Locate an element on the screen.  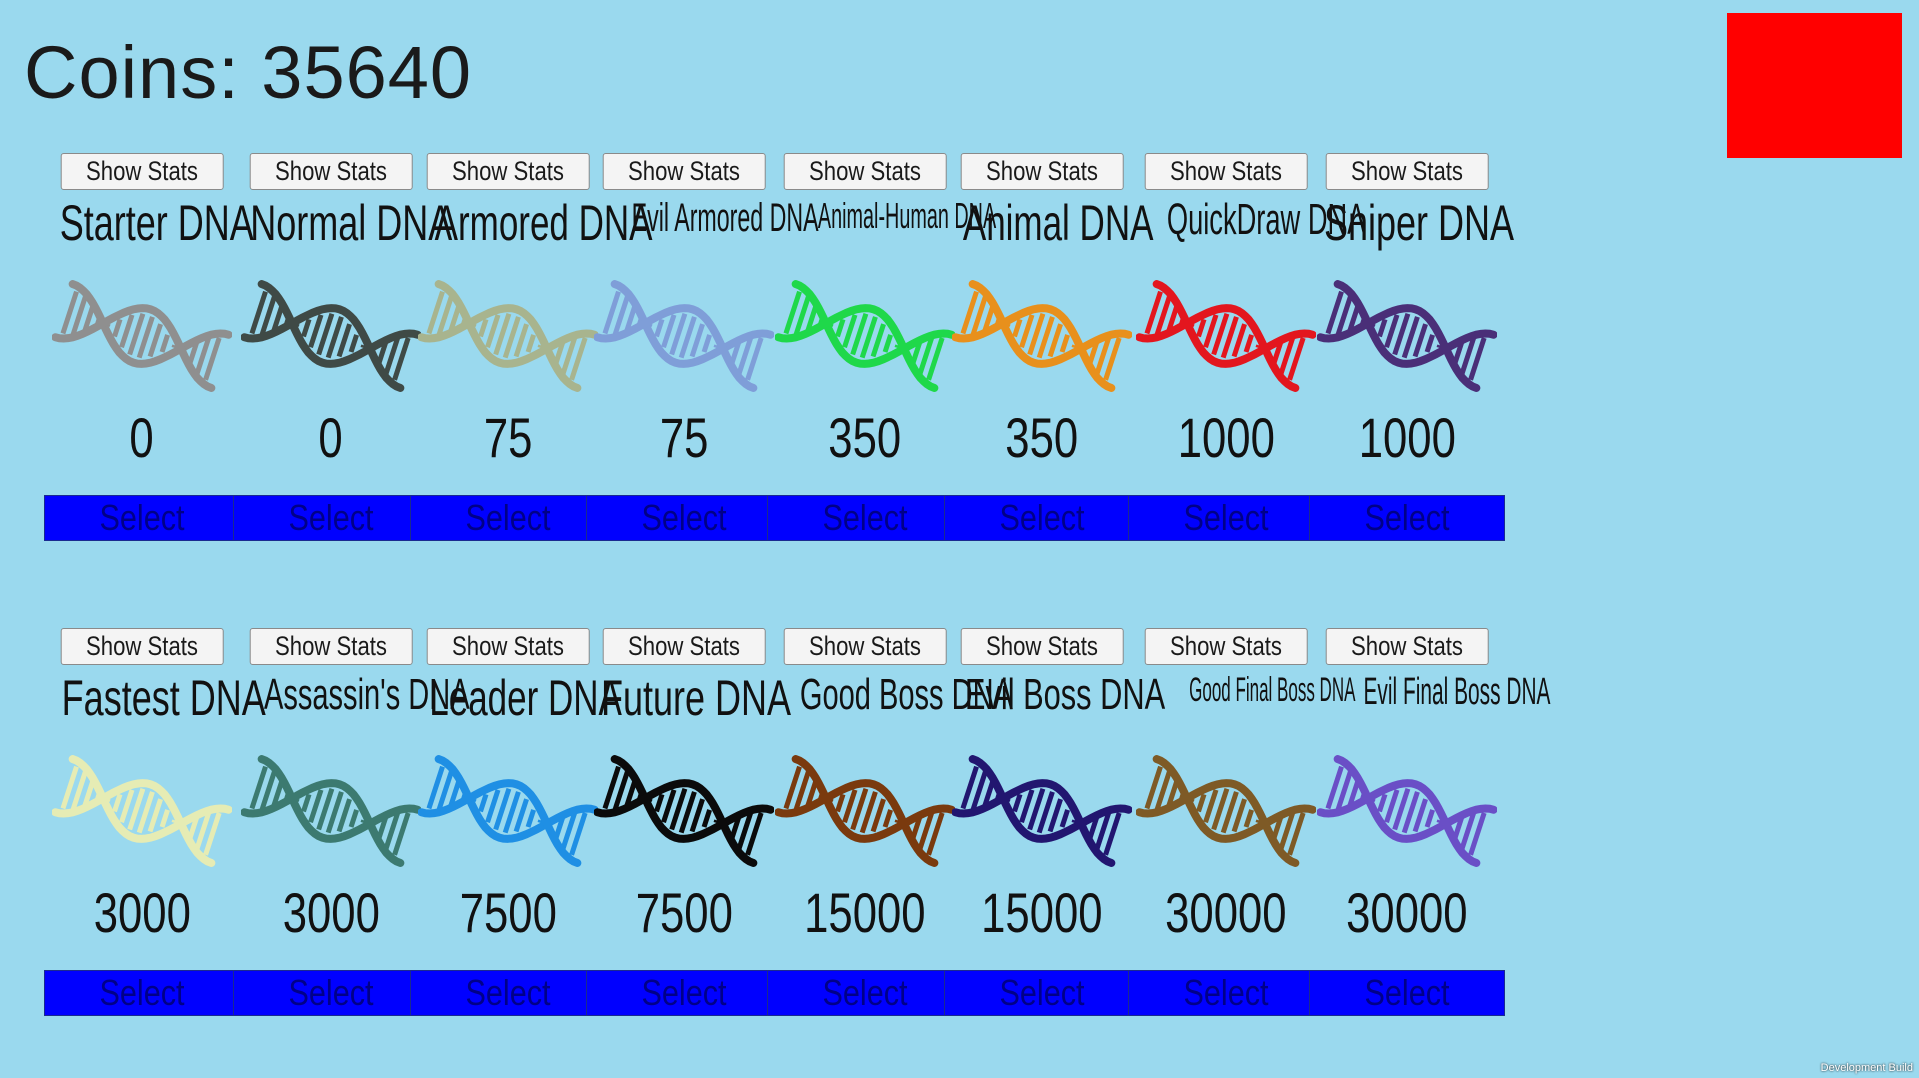
close-button is located at coordinates (1814, 85).